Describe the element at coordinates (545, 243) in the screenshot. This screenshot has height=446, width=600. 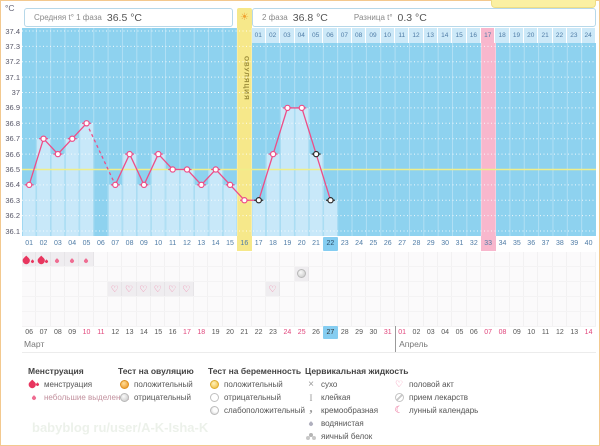
I see `day-cell: 37` at that location.